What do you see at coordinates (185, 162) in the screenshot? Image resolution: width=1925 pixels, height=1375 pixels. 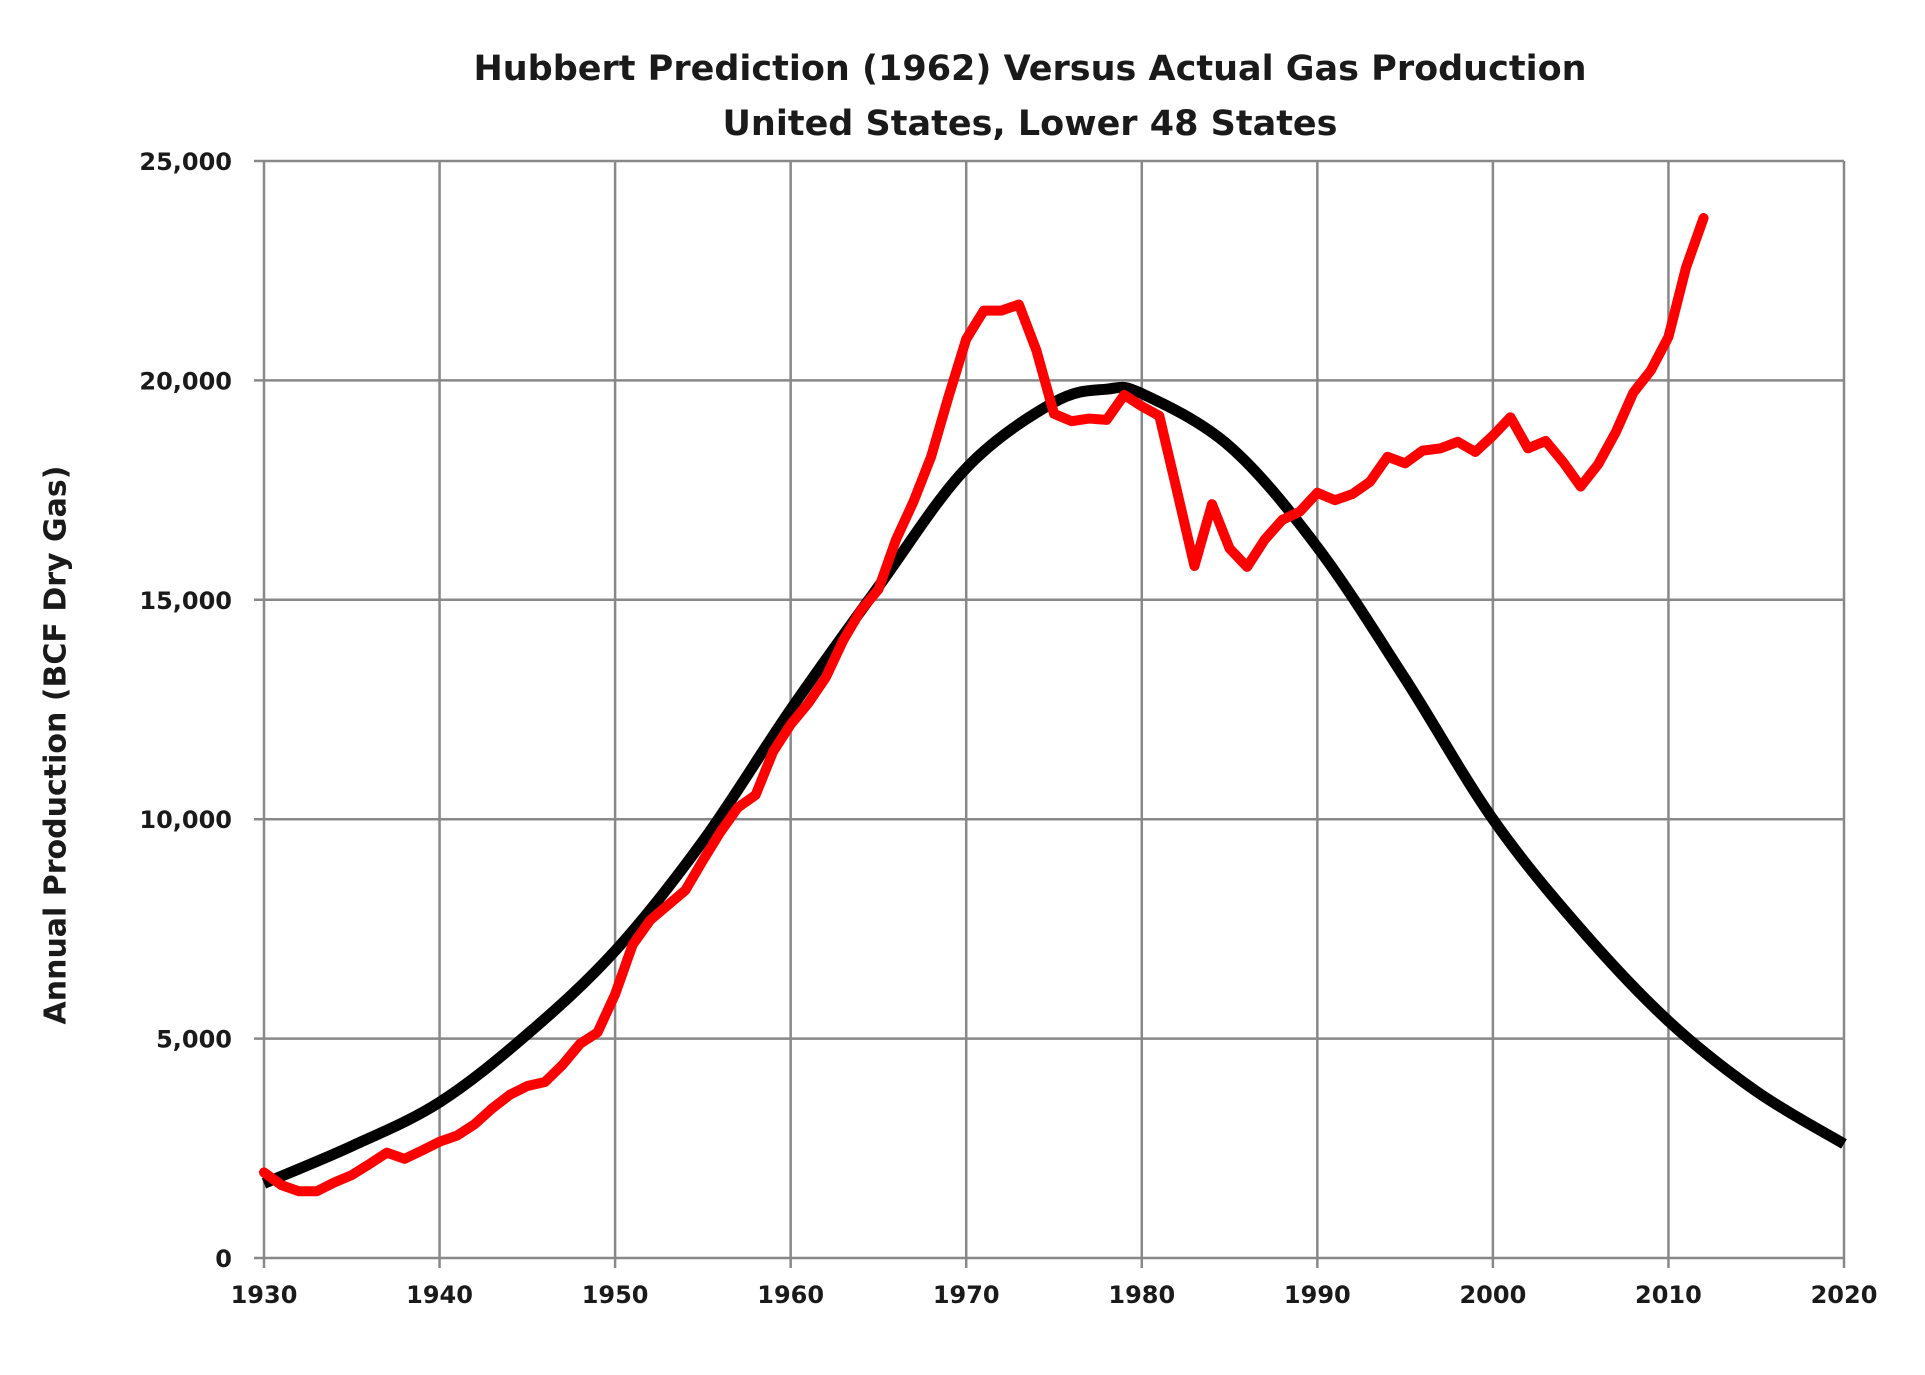 I see `y-tick-label: 25,000` at bounding box center [185, 162].